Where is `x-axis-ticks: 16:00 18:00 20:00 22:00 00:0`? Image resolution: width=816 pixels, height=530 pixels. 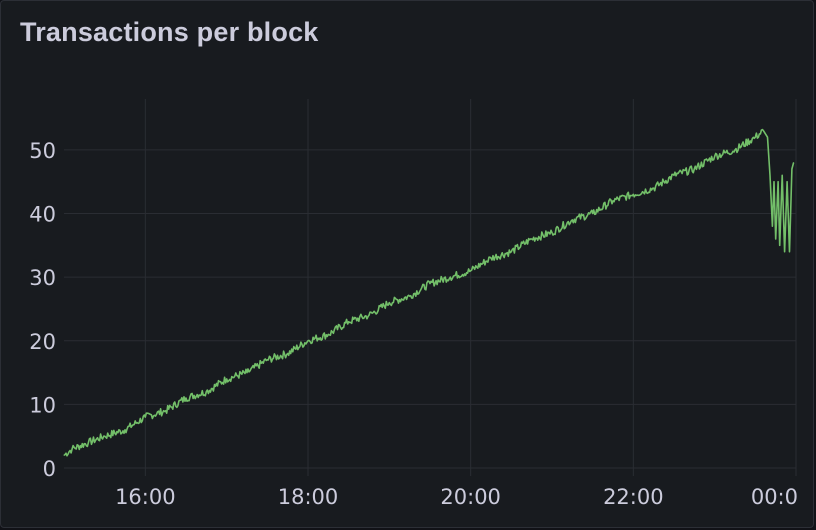
x-axis-ticks: 16:00 18:00 20:00 22:00 00:0 is located at coordinates (456, 497).